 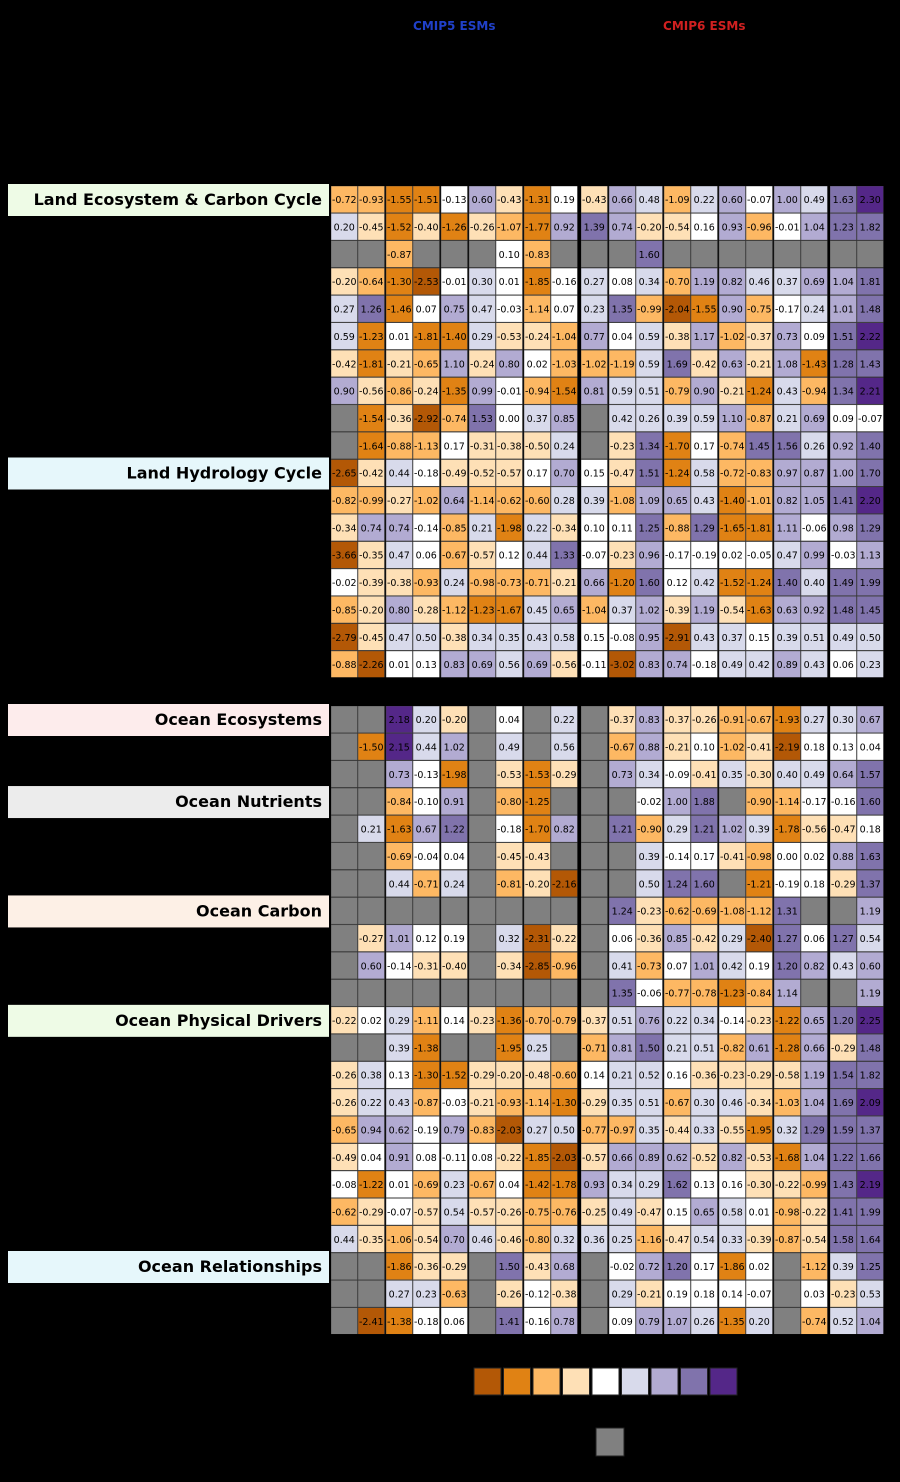 What do you see at coordinates (677, 857) in the screenshot?
I see `cell-value-label: -0.14` at bounding box center [677, 857].